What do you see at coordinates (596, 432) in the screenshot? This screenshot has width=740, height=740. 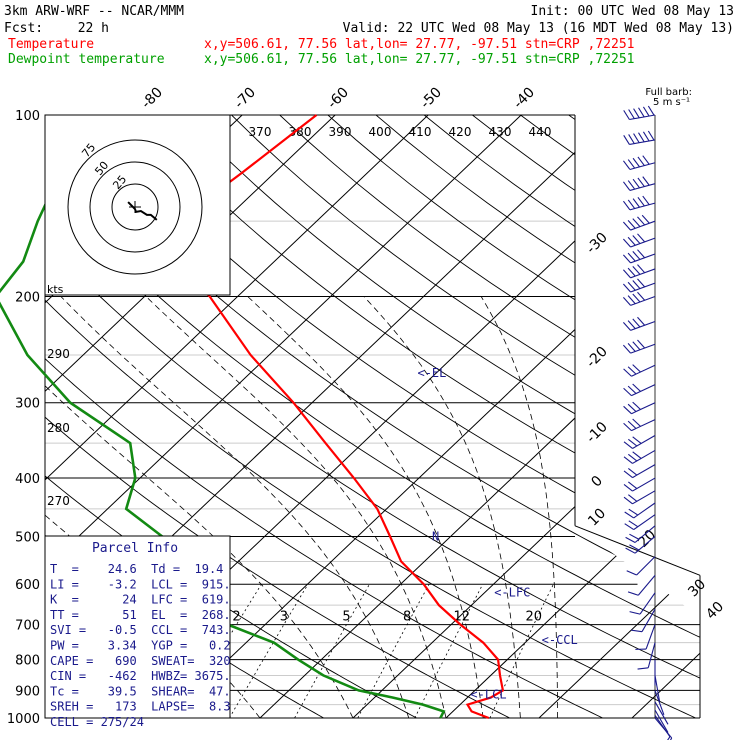 I see `isotherm-label: -10` at bounding box center [596, 432].